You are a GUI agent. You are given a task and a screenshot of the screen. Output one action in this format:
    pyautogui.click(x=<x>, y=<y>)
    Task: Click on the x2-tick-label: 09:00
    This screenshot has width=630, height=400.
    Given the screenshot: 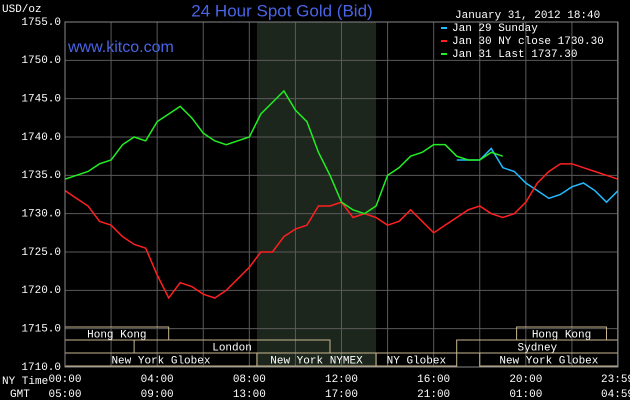 What is the action you would take?
    pyautogui.click(x=157, y=394)
    